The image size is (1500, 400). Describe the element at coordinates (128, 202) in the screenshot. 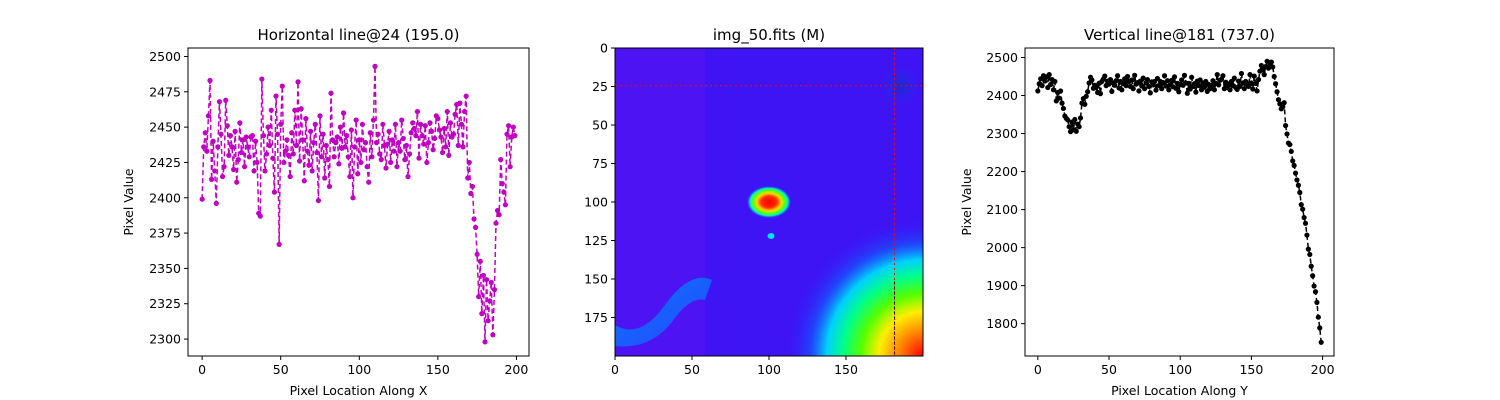

I see `horizontal-profile-ylabel: Pixel Value` at that location.